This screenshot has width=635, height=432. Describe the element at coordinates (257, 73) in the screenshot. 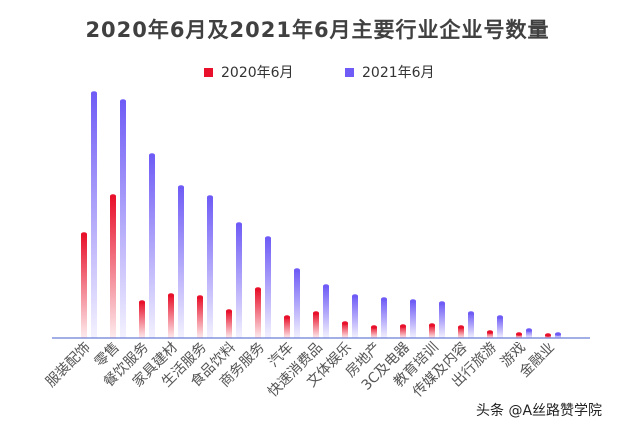

I see `legend-label: 2020年6月` at that location.